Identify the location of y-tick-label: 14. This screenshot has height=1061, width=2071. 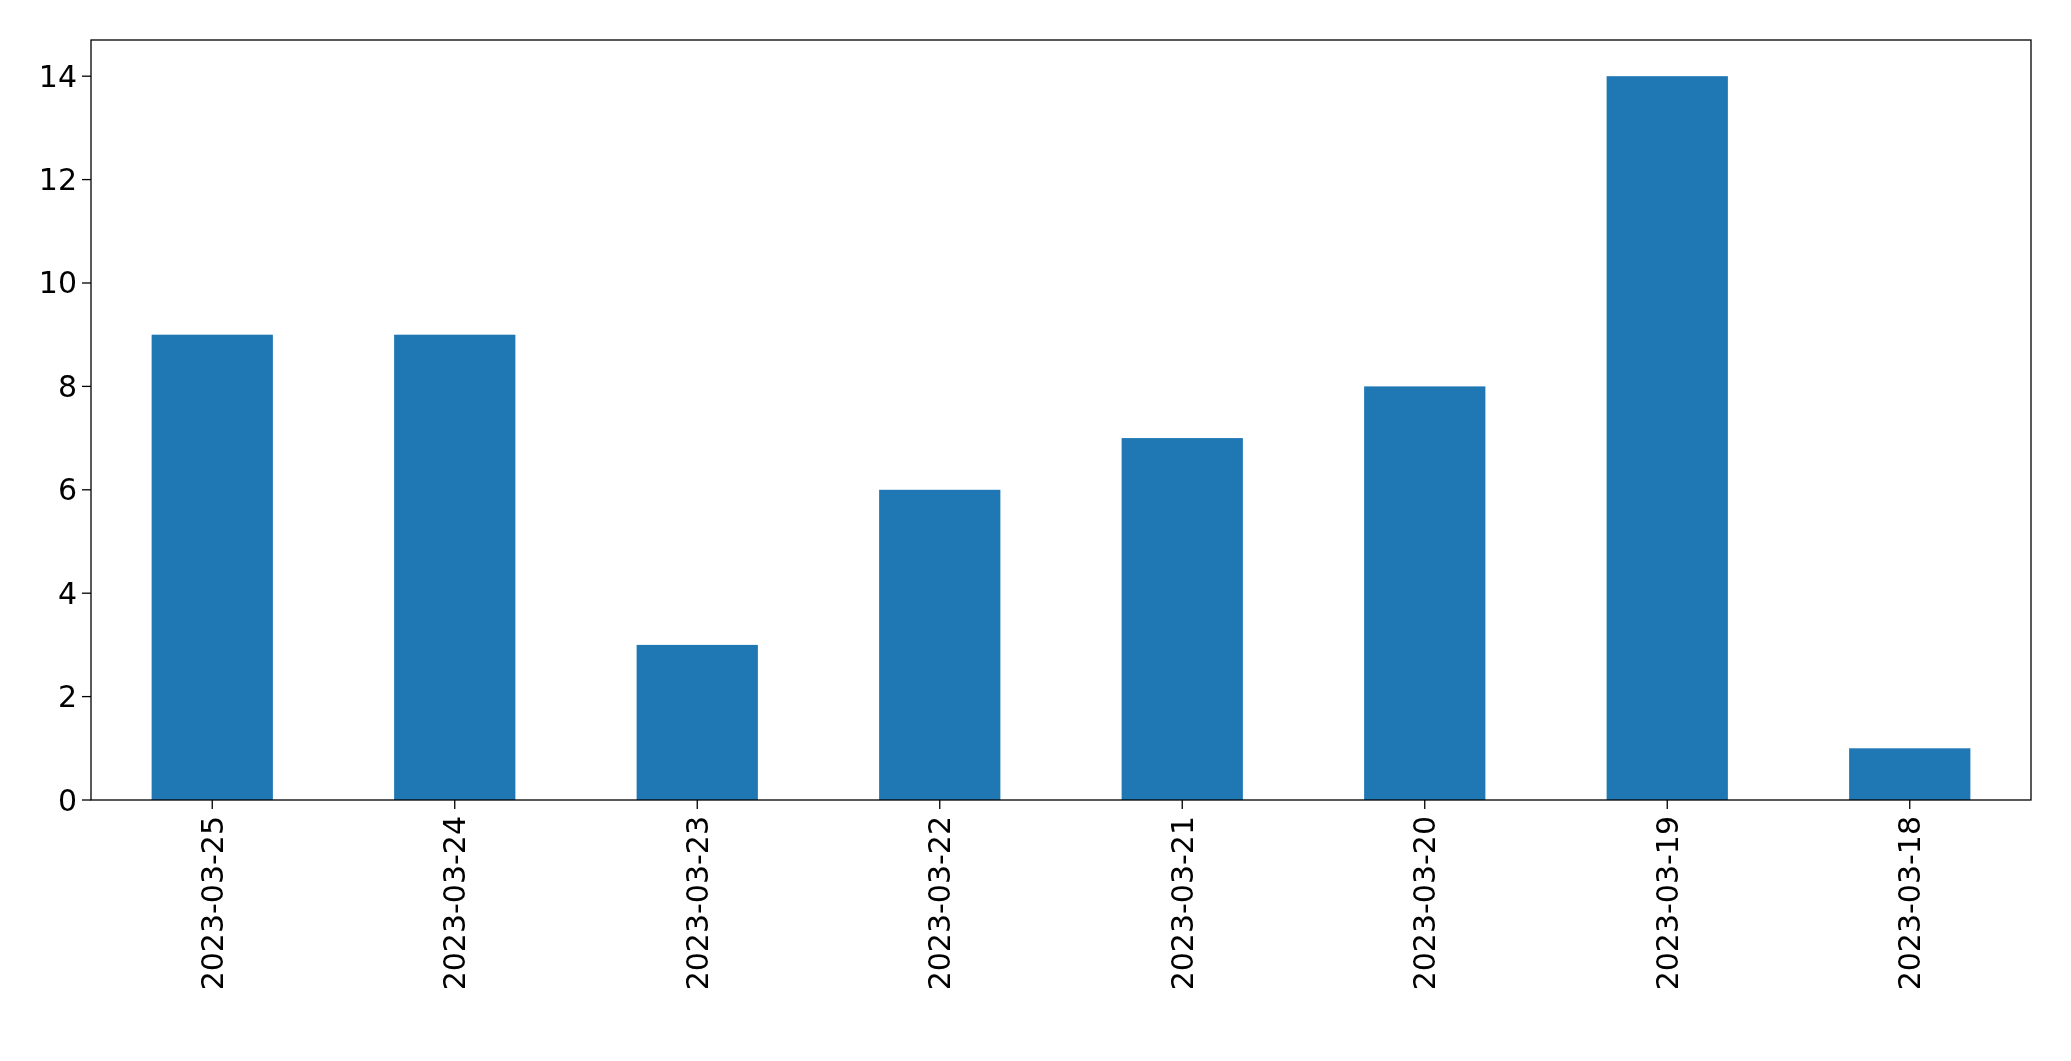
(57, 76).